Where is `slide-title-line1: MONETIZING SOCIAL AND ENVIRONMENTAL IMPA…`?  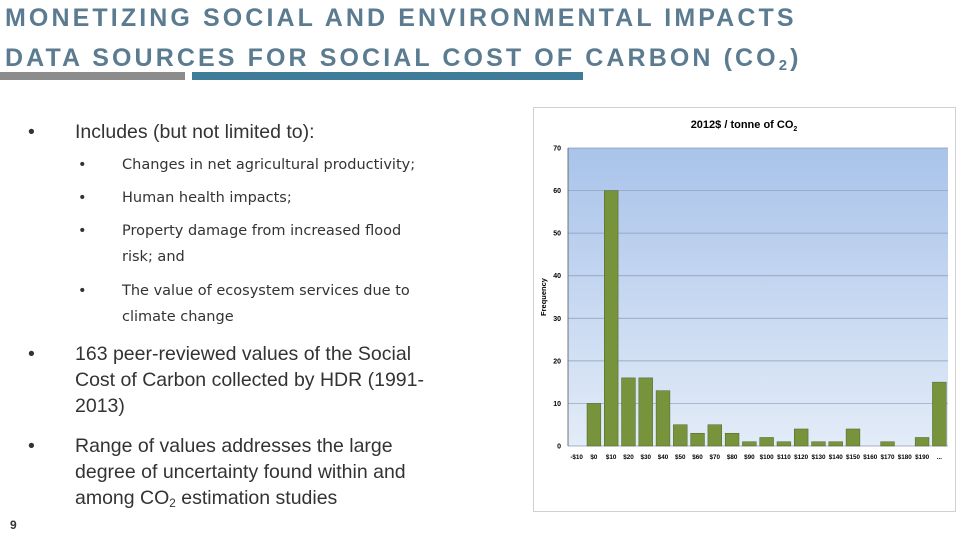
slide-title-line1: MONETIZING SOCIAL AND ENVIRONMENTAL IMPA… is located at coordinates (401, 18).